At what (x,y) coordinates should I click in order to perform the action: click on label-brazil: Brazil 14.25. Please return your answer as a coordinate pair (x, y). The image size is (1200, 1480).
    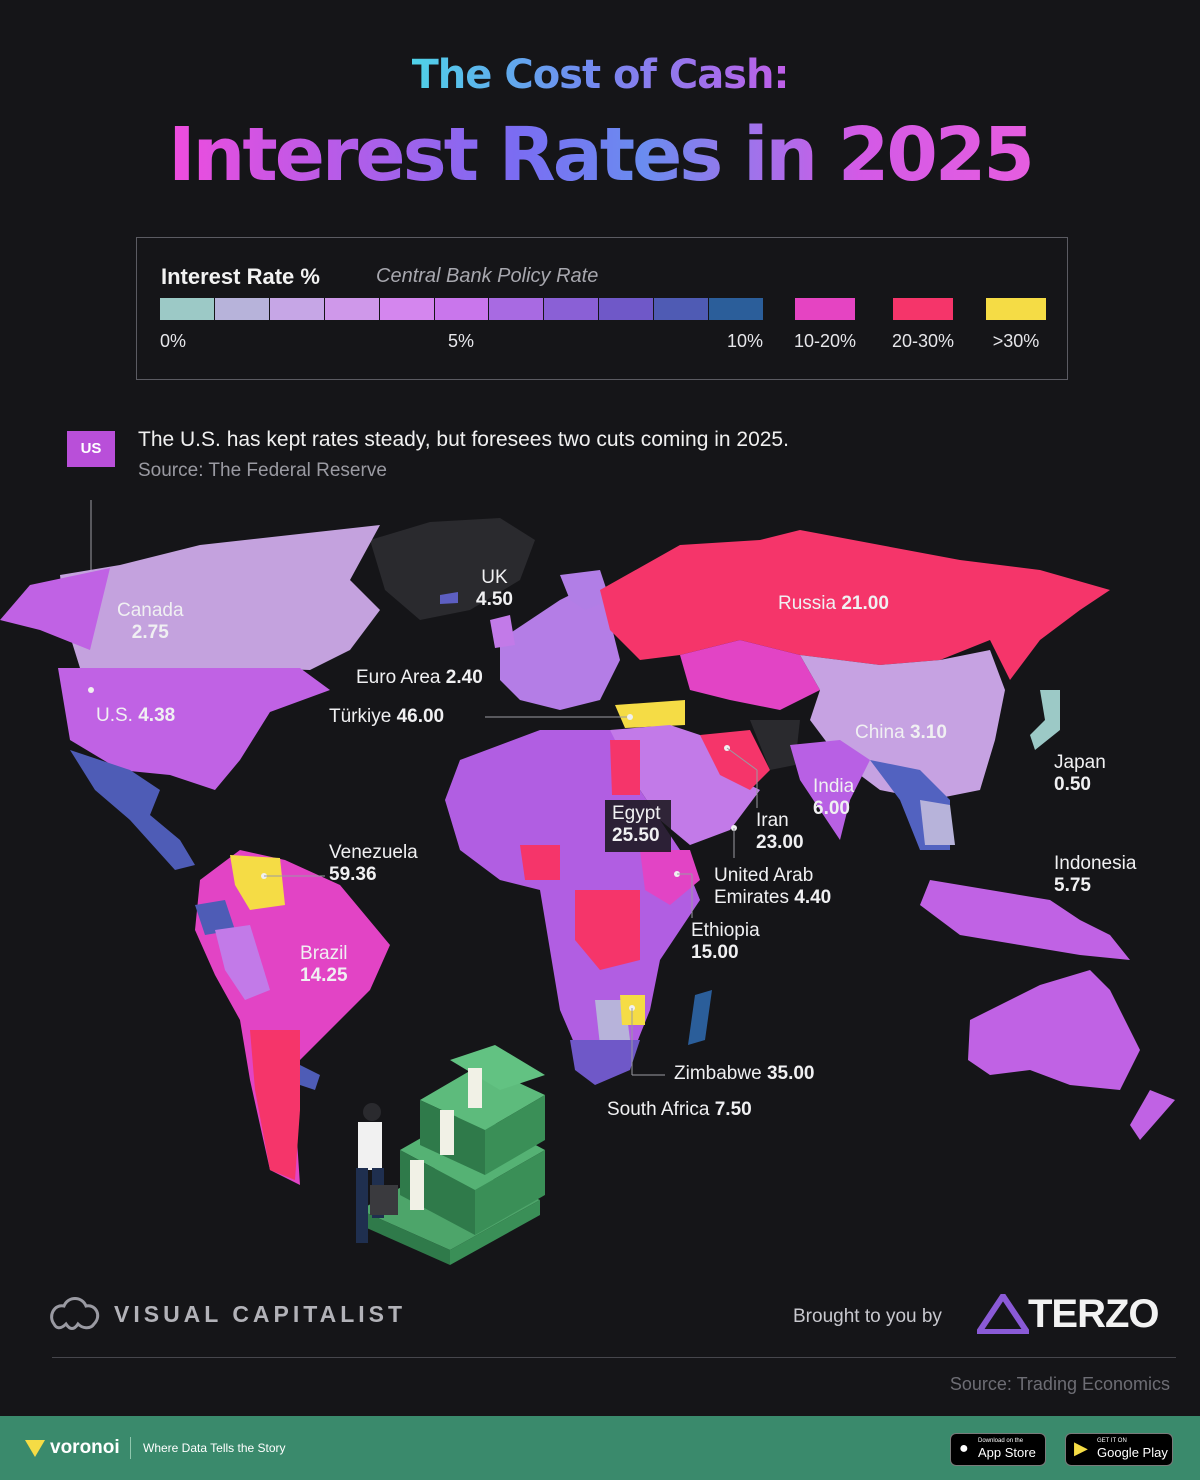
    Looking at the image, I should click on (324, 964).